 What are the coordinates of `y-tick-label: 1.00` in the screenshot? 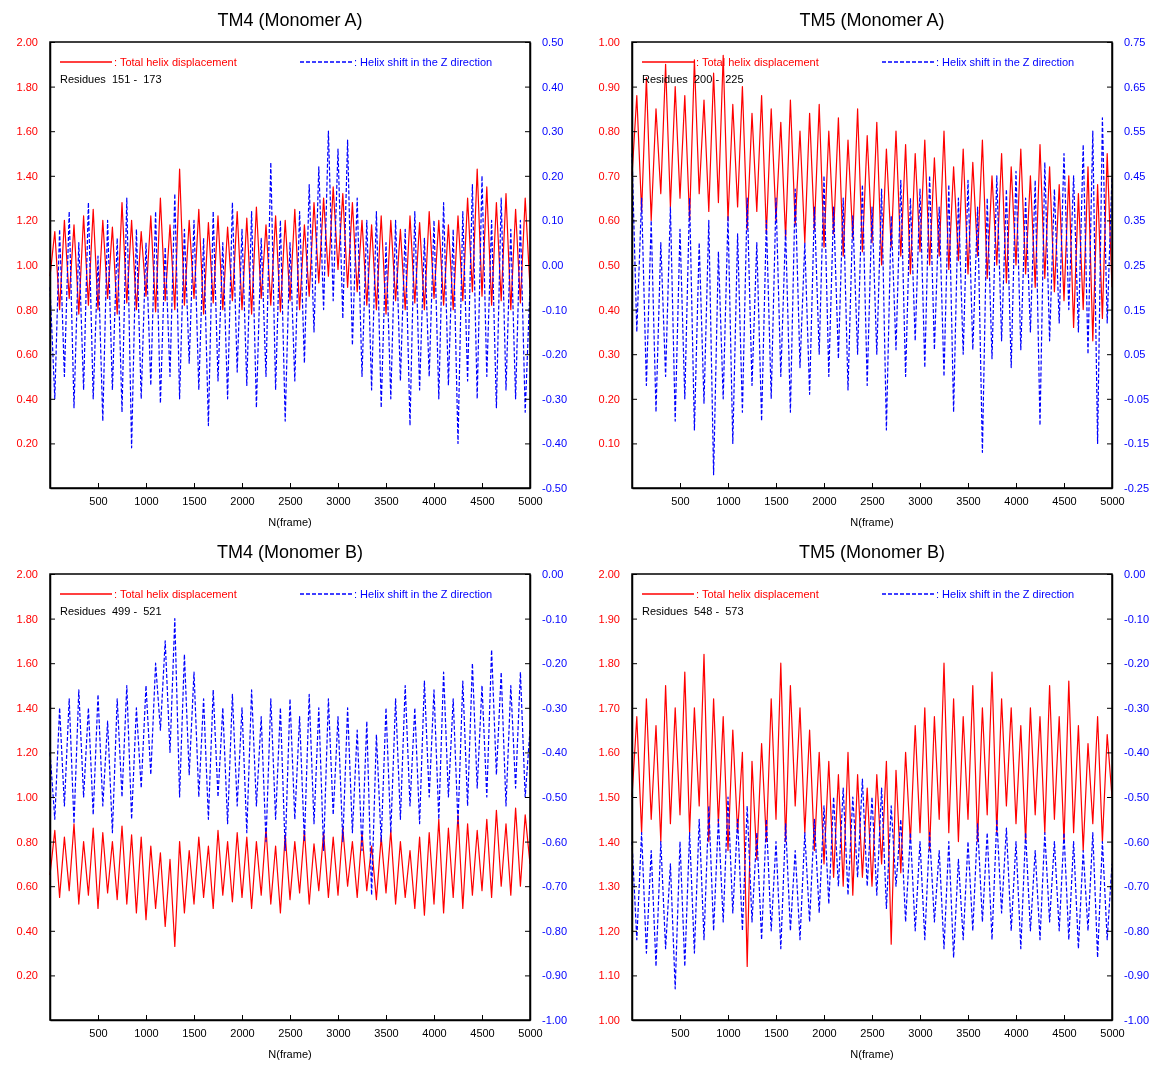 It's located at (609, 42).